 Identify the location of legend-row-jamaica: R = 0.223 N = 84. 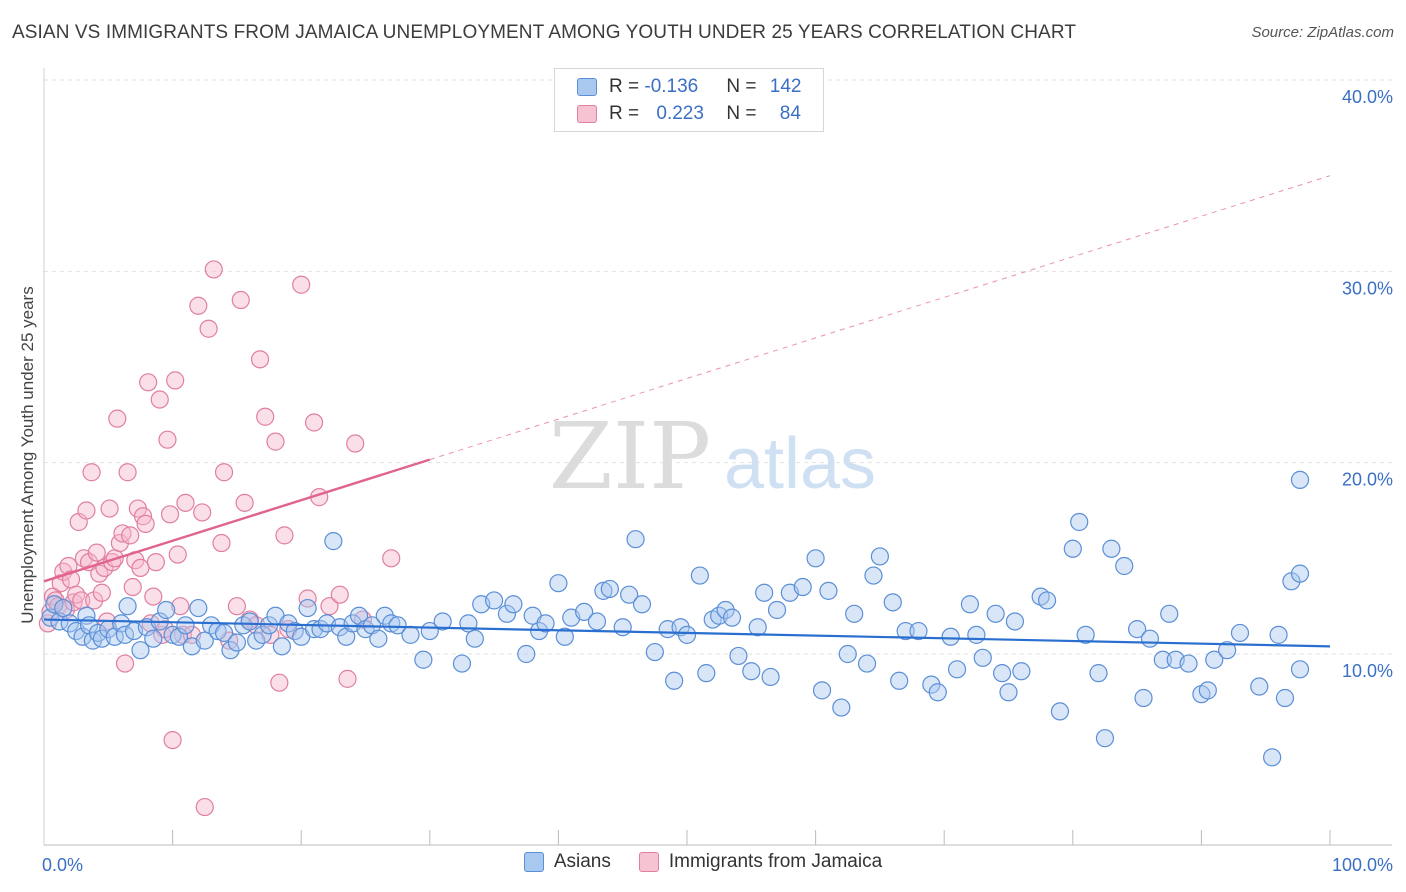
(689, 114).